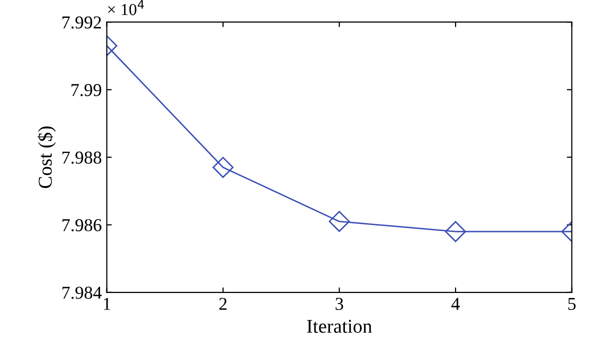  What do you see at coordinates (572, 304) in the screenshot?
I see `x-tick-label: 5` at bounding box center [572, 304].